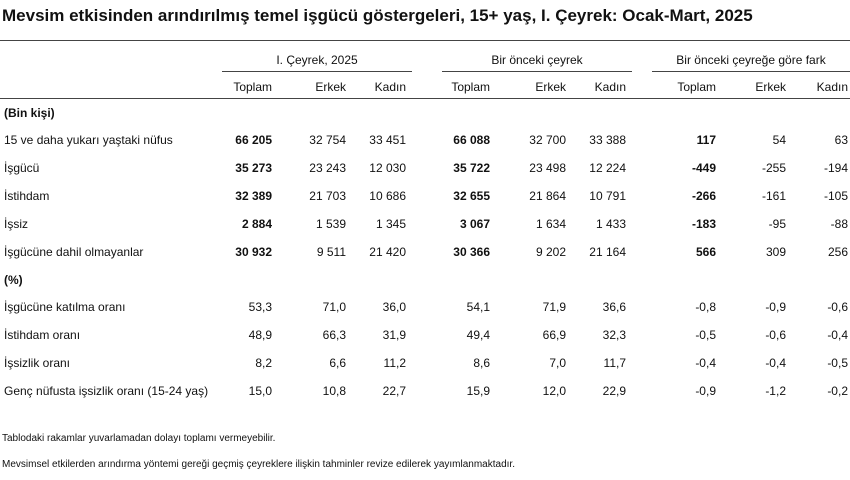  What do you see at coordinates (607, 196) in the screenshot?
I see `cell: 10 791` at bounding box center [607, 196].